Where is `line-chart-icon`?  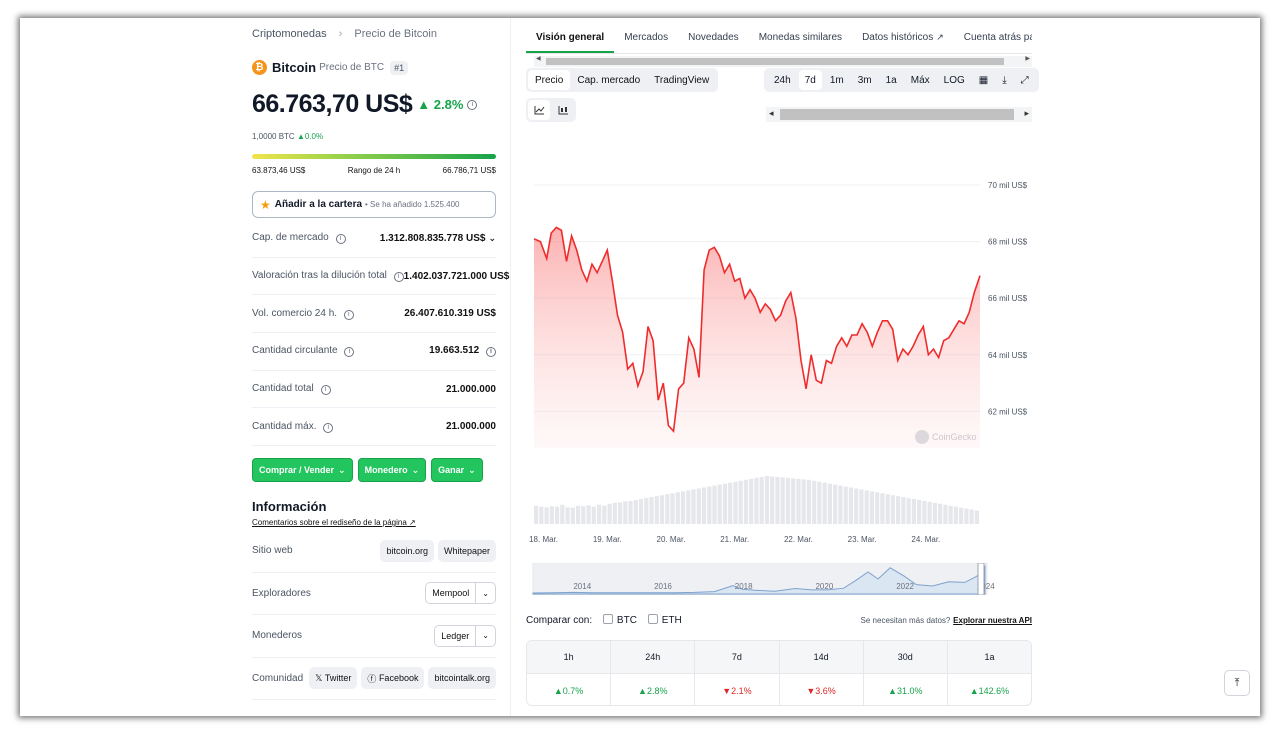
line-chart-icon is located at coordinates (539, 110).